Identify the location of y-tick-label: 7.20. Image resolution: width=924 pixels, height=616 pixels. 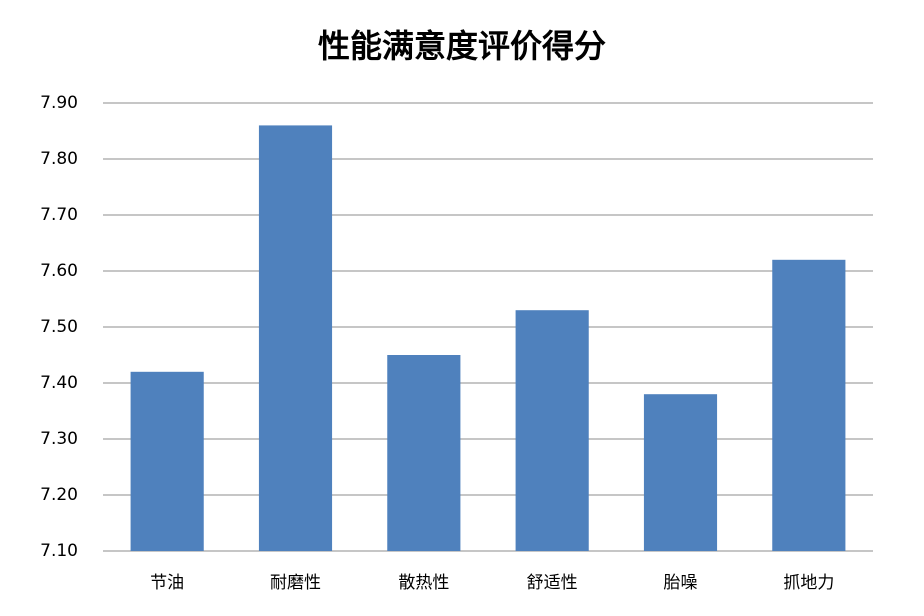
(59, 495).